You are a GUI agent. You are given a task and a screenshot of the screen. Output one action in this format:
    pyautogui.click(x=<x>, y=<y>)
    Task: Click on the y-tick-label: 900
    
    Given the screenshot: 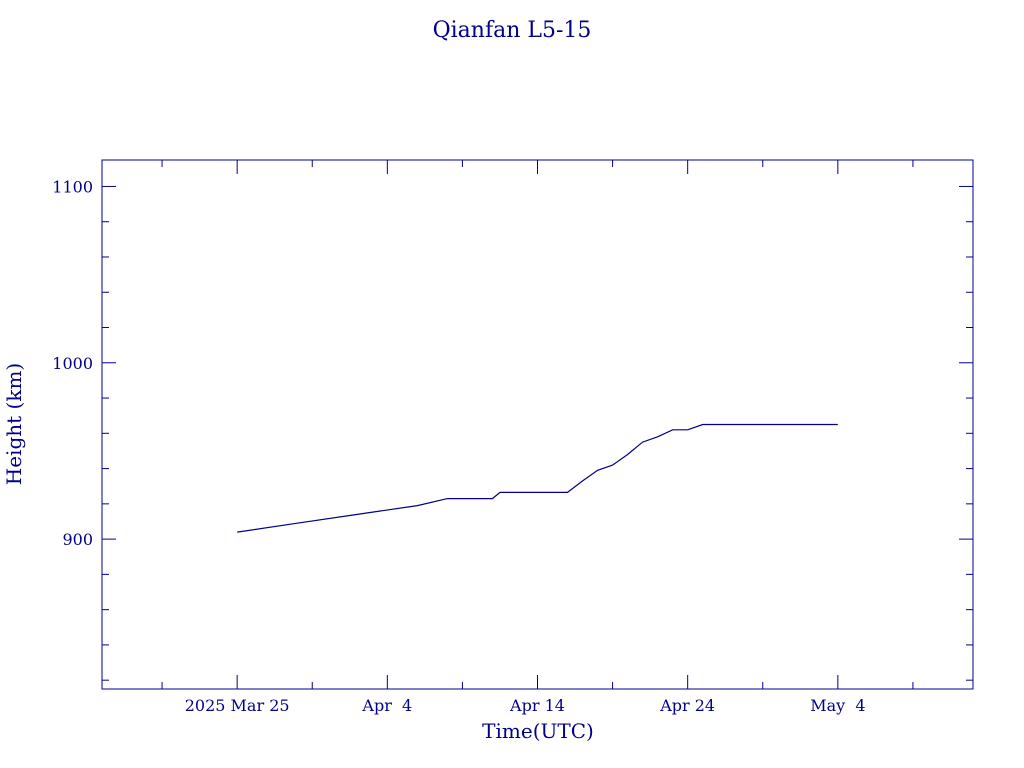 What is the action you would take?
    pyautogui.click(x=77, y=539)
    